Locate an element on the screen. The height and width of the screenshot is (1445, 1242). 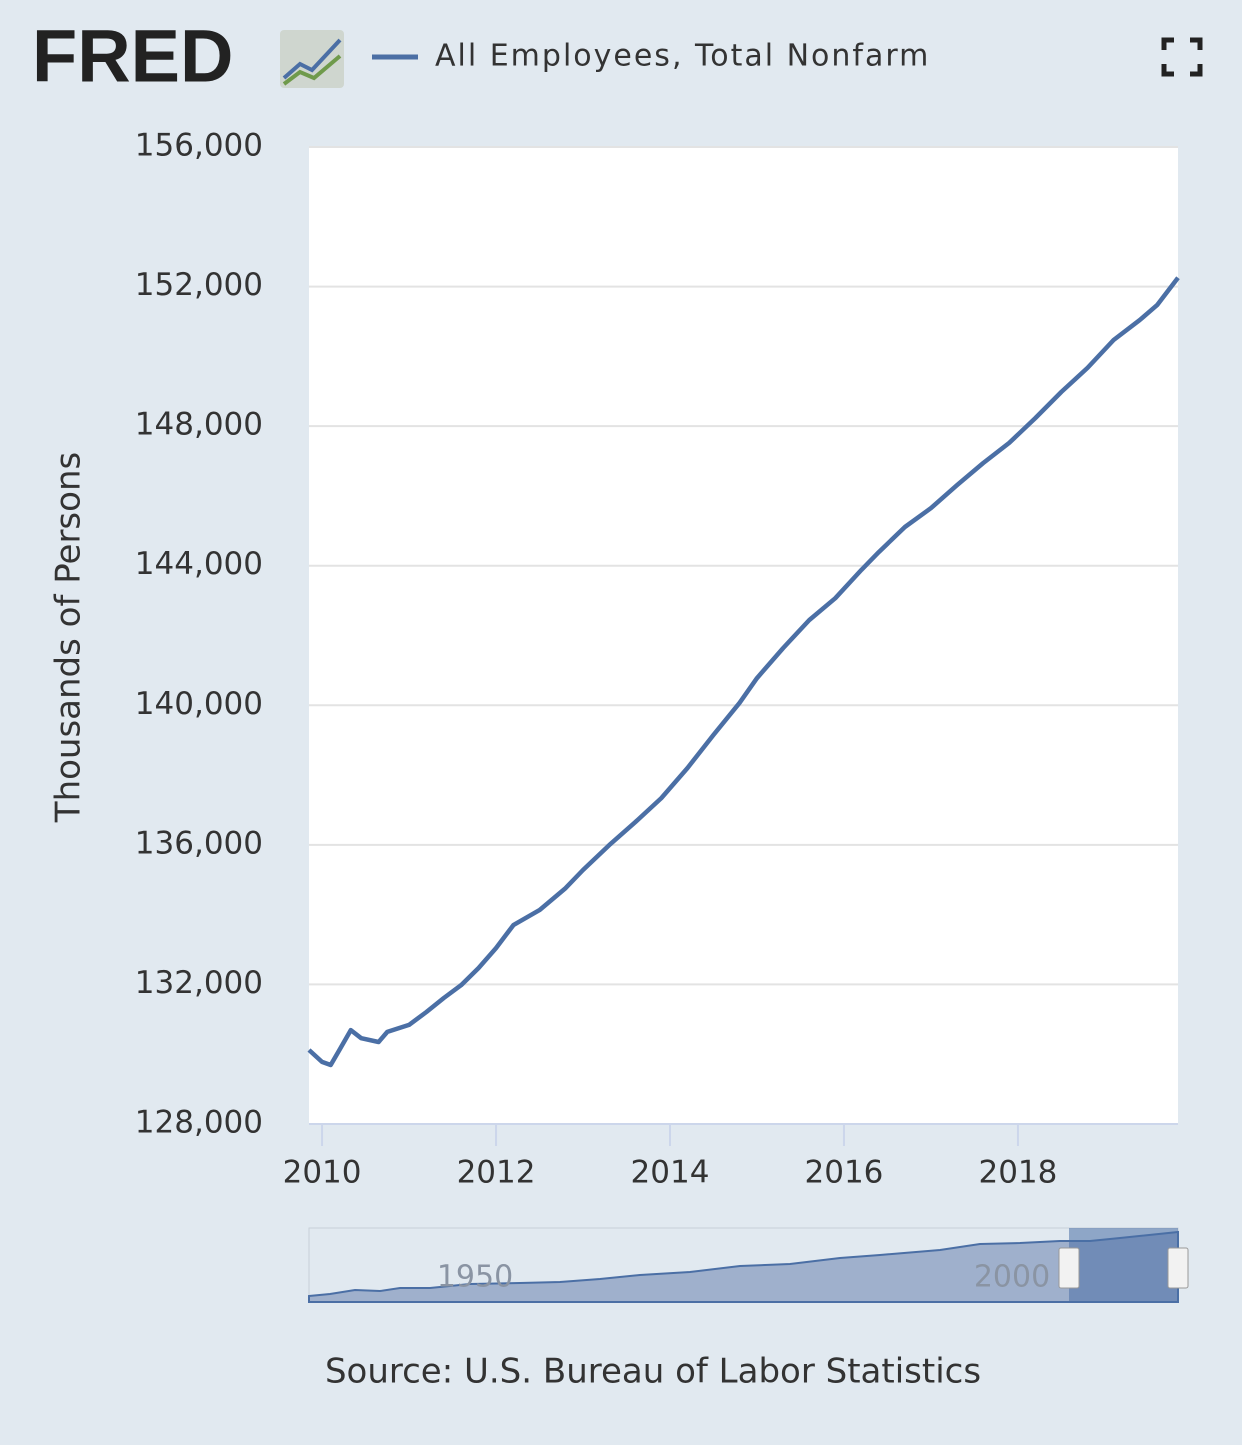
x-tick-label: 2010 is located at coordinates (322, 1173).